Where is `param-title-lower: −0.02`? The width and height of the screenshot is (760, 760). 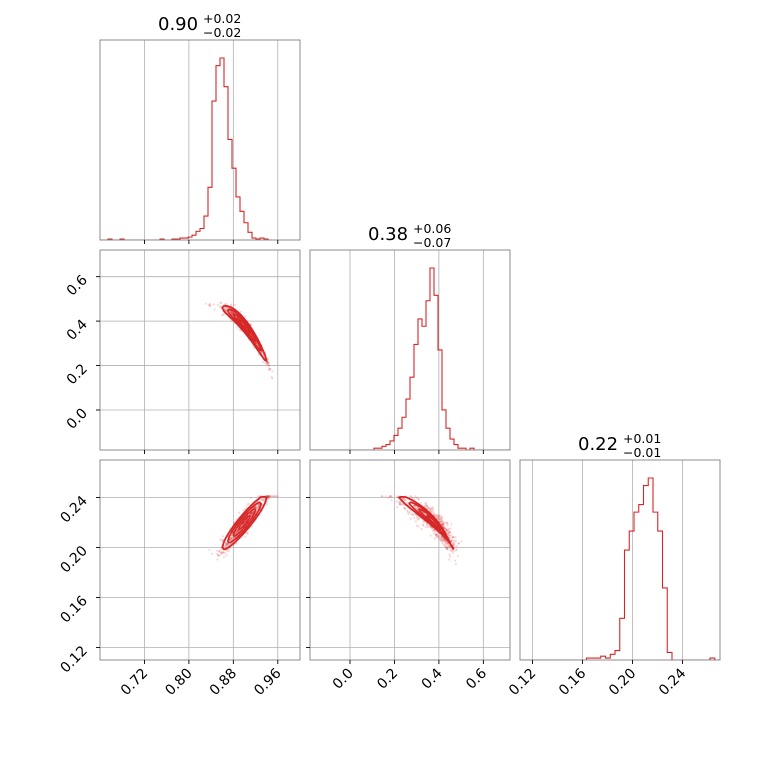 param-title-lower: −0.02 is located at coordinates (222, 32).